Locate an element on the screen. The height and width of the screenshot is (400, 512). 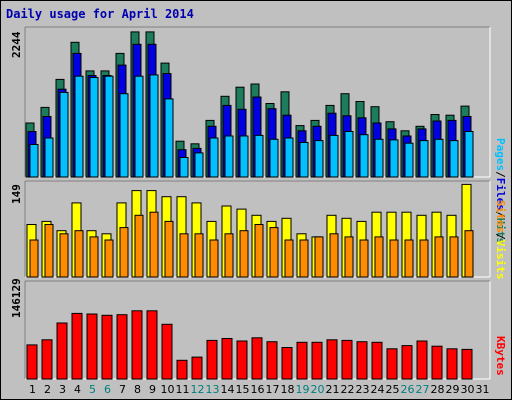
day-label: 30 is located at coordinates (468, 389).